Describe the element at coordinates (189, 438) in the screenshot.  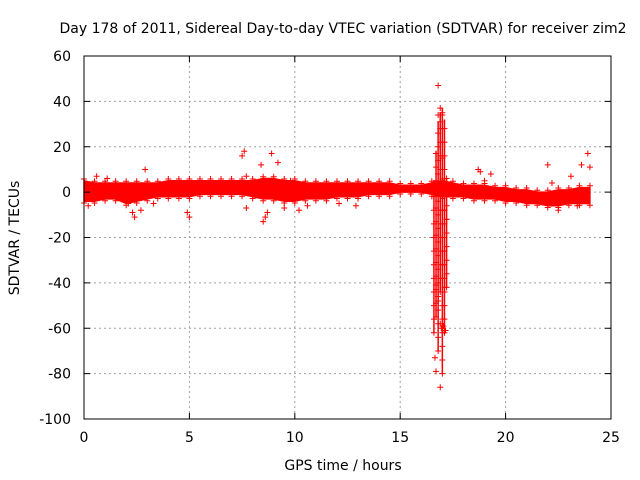
I see `x-tick-label: 5` at that location.